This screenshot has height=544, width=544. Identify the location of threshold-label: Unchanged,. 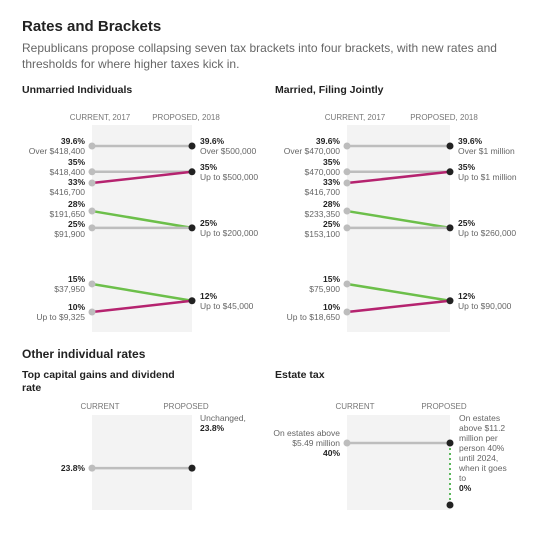
(223, 418).